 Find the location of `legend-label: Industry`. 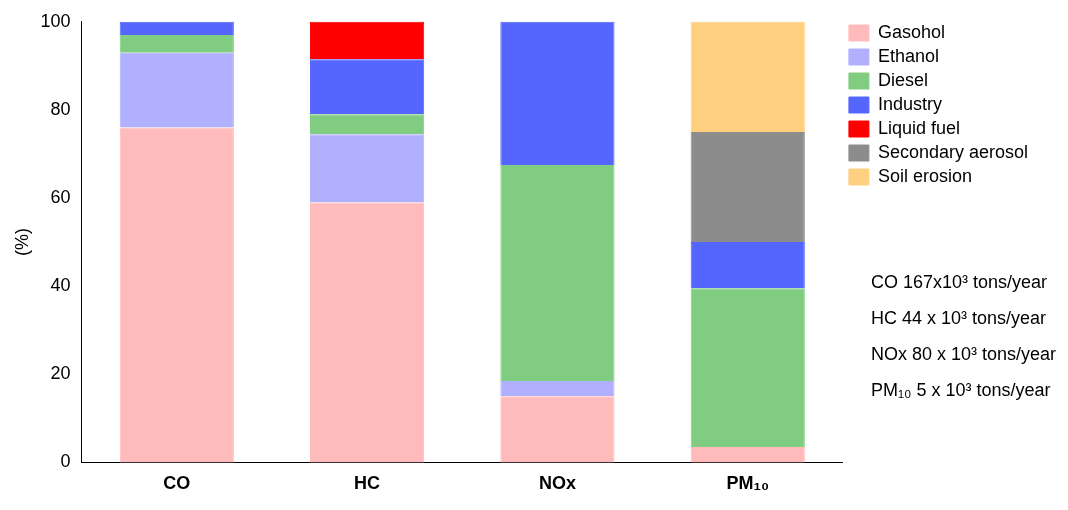

legend-label: Industry is located at coordinates (909, 103).